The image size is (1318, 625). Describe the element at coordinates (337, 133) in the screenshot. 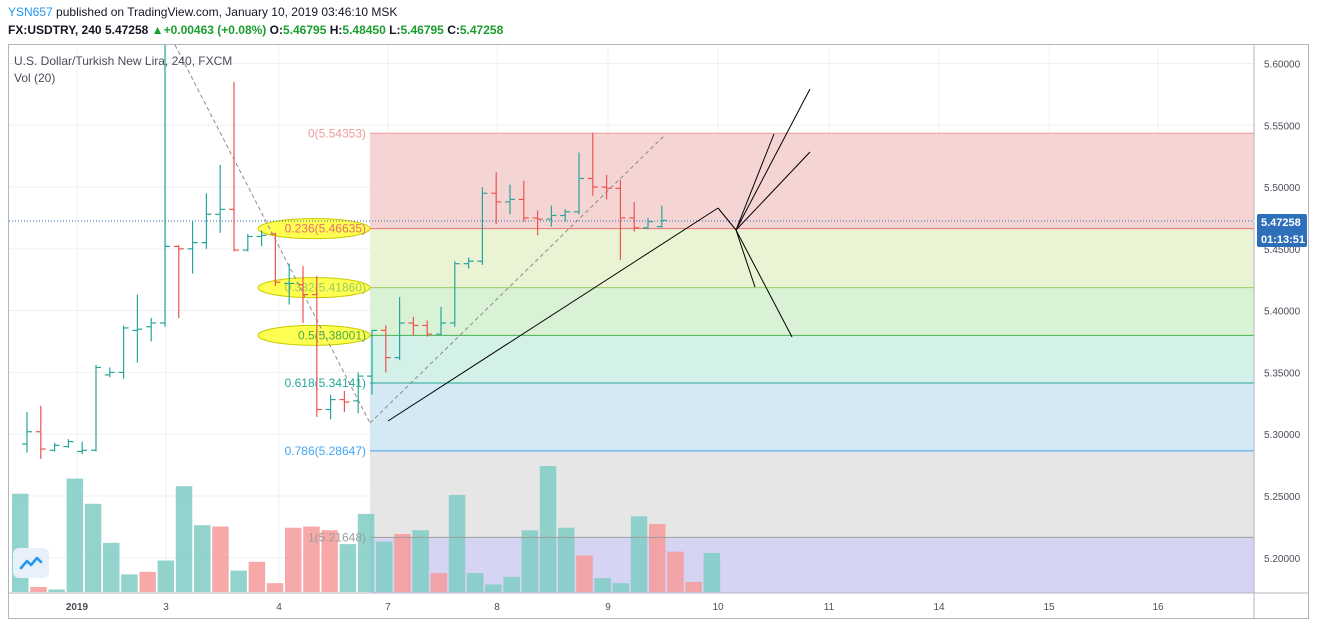

I see `fib-level-label: 0(5.54353)` at that location.